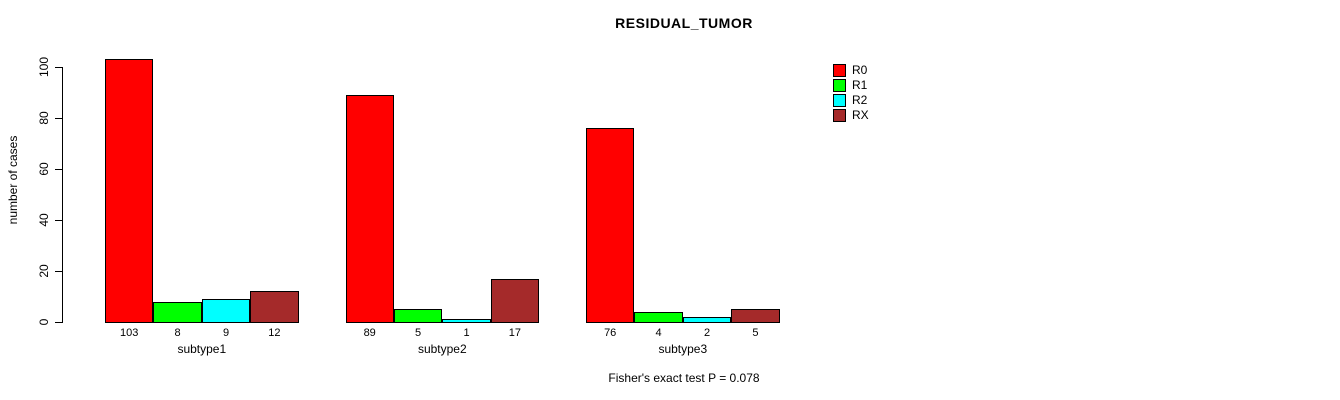  Describe the element at coordinates (442, 349) in the screenshot. I see `category-label: subtype2` at that location.